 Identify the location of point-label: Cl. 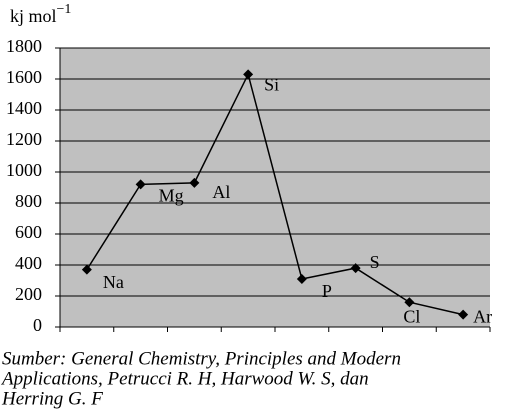
(411, 316).